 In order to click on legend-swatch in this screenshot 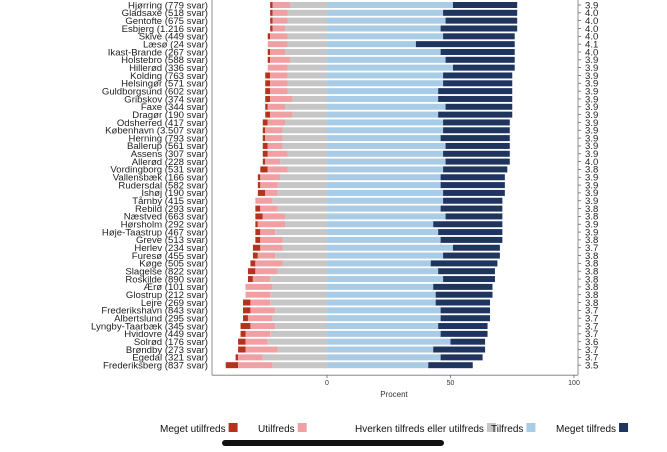, I will do `click(624, 427)`.